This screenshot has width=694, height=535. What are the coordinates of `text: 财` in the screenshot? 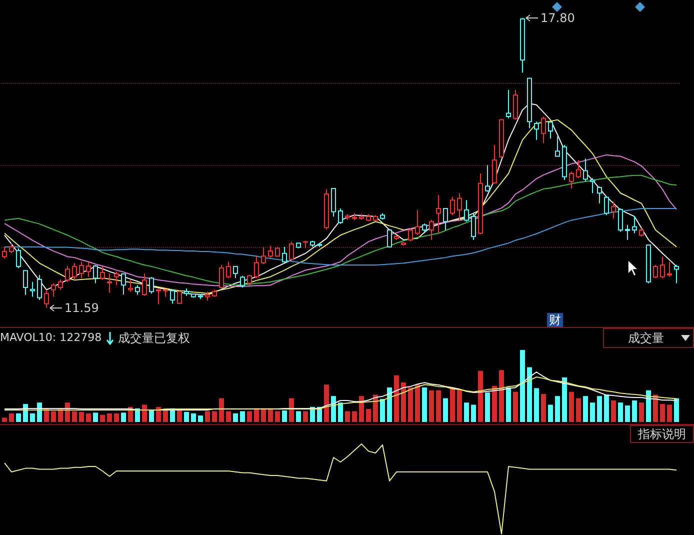 It's located at (555, 320).